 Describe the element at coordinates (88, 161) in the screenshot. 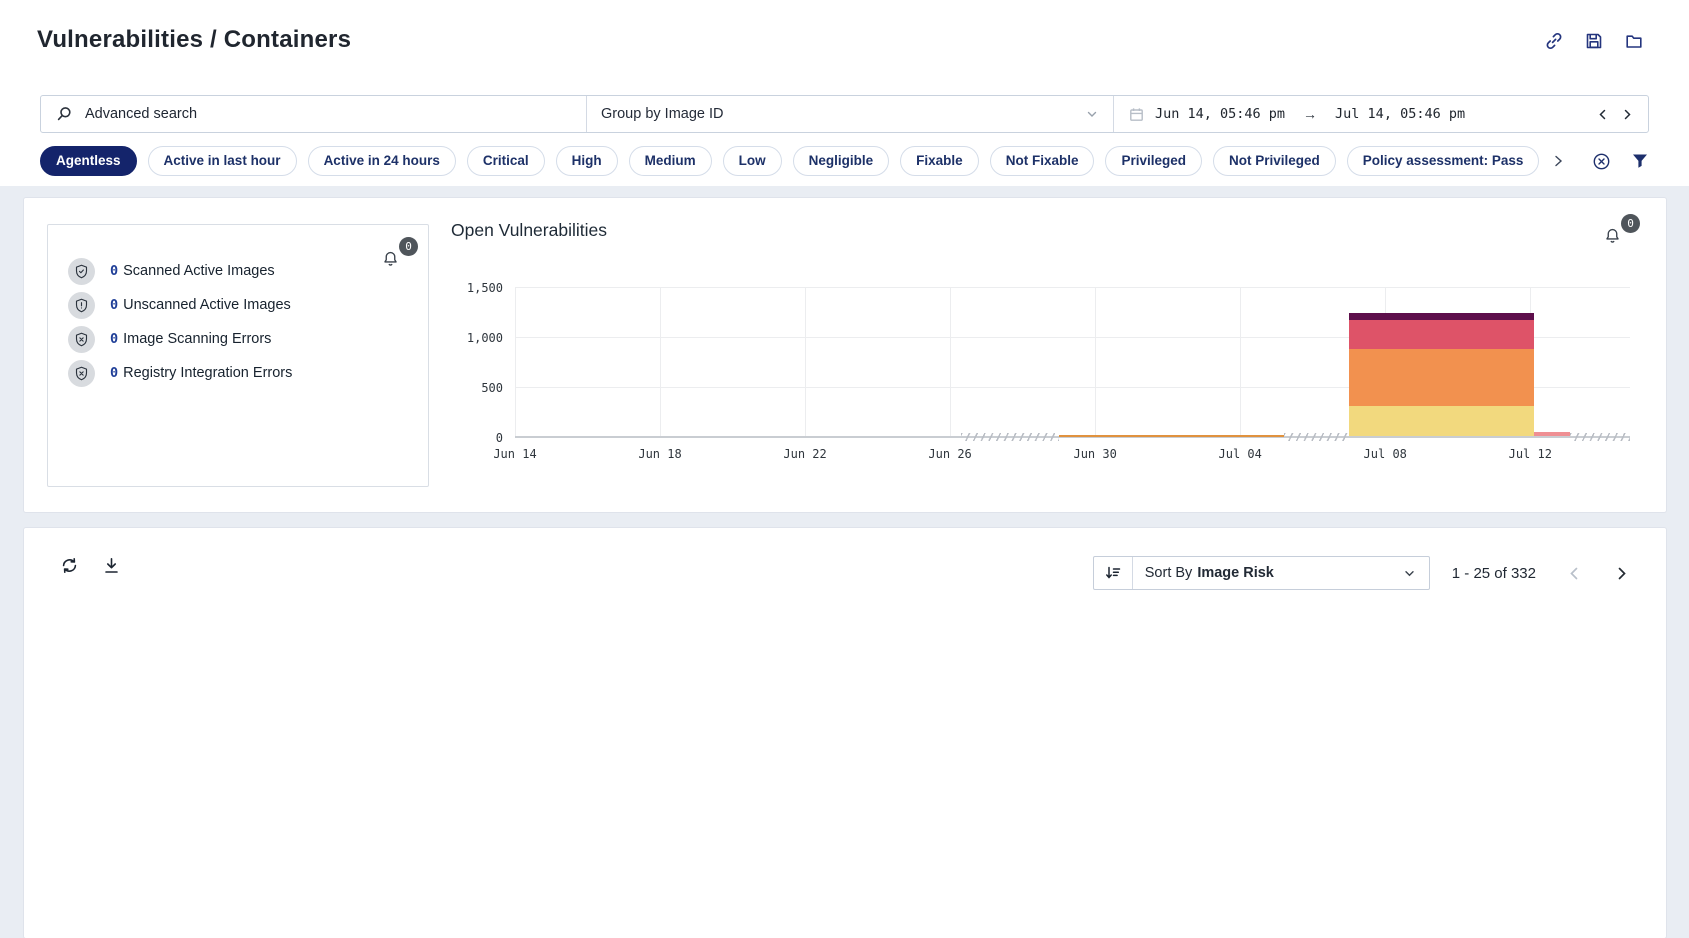

I see `filter-chip-agentless: Agentless` at that location.